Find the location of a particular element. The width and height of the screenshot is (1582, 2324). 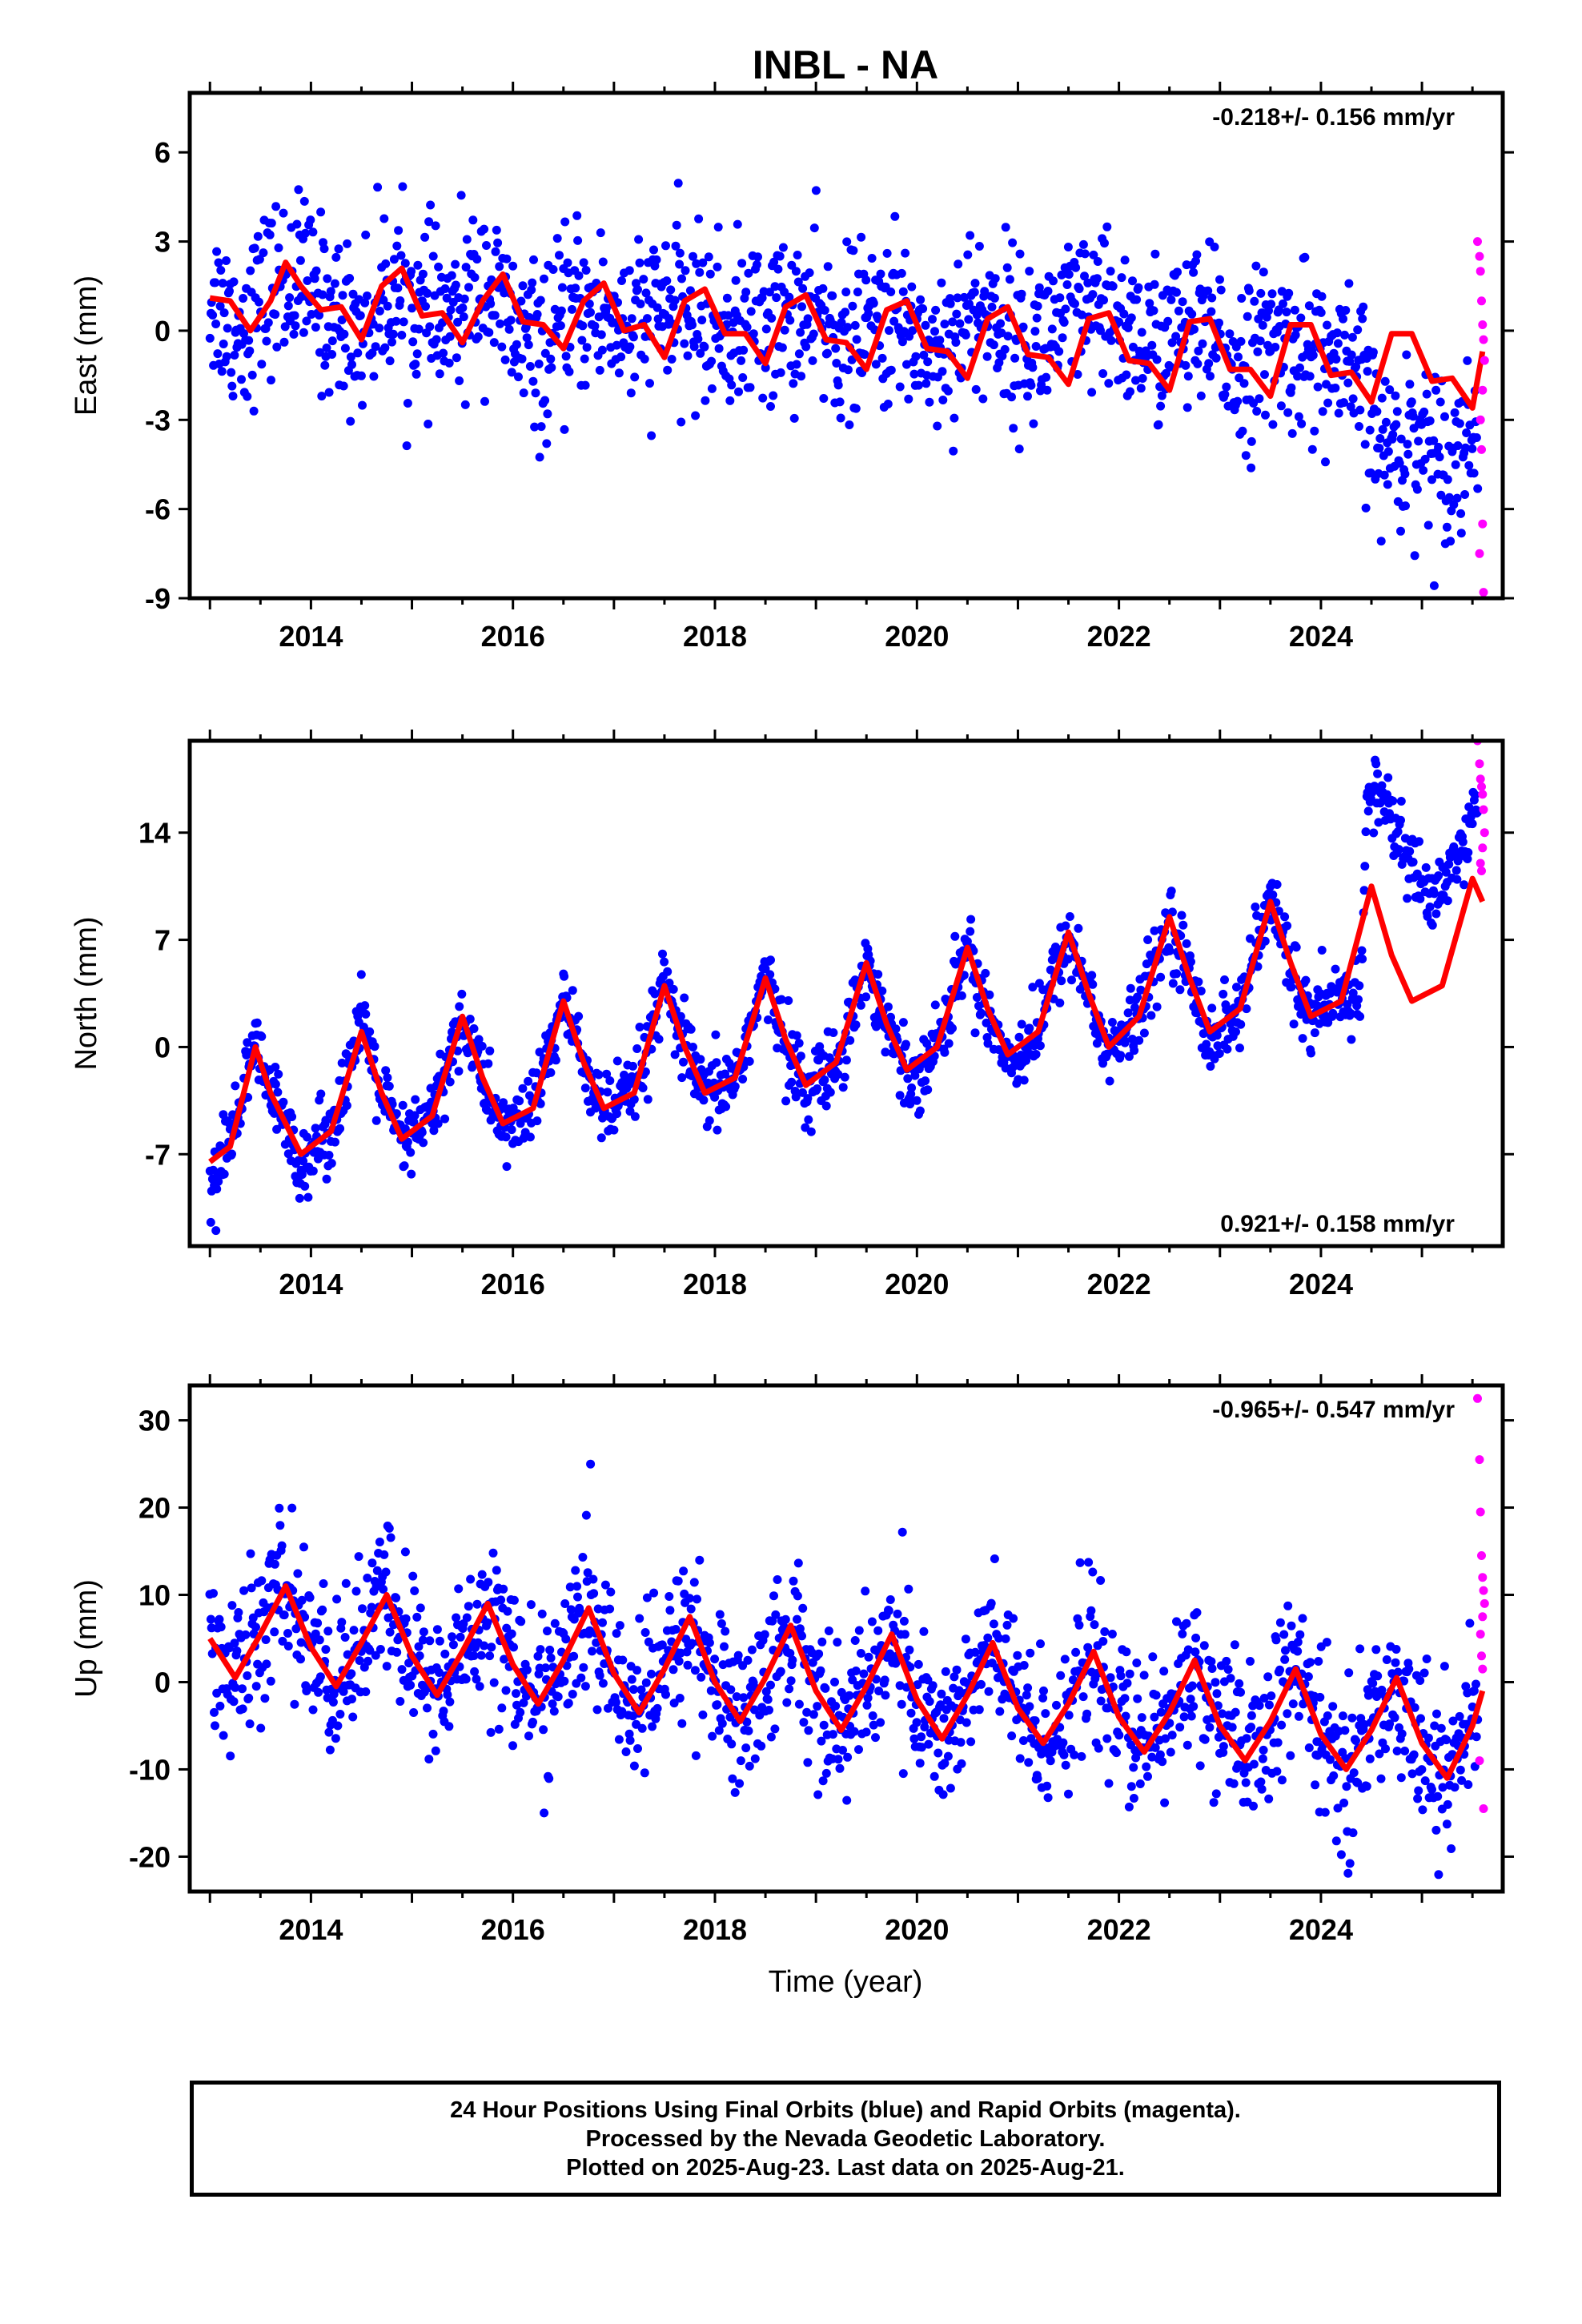

rapid-orbit-point is located at coordinates (1479, 256).